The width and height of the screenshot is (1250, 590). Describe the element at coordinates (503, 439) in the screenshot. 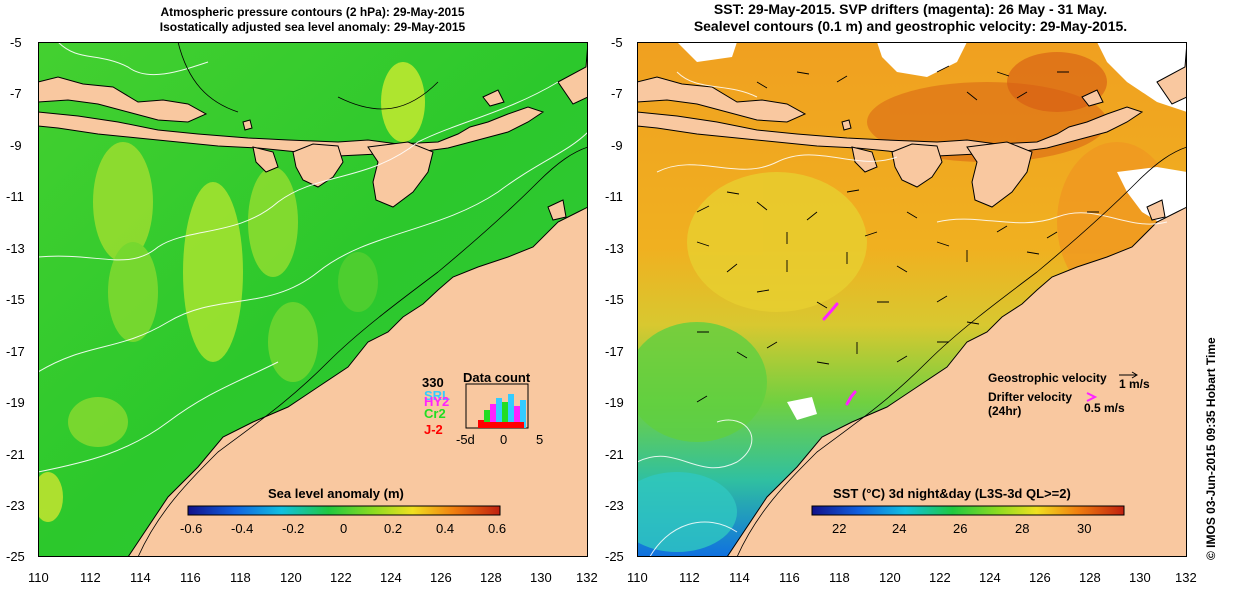

I see `data-count-tick-0: 0` at that location.